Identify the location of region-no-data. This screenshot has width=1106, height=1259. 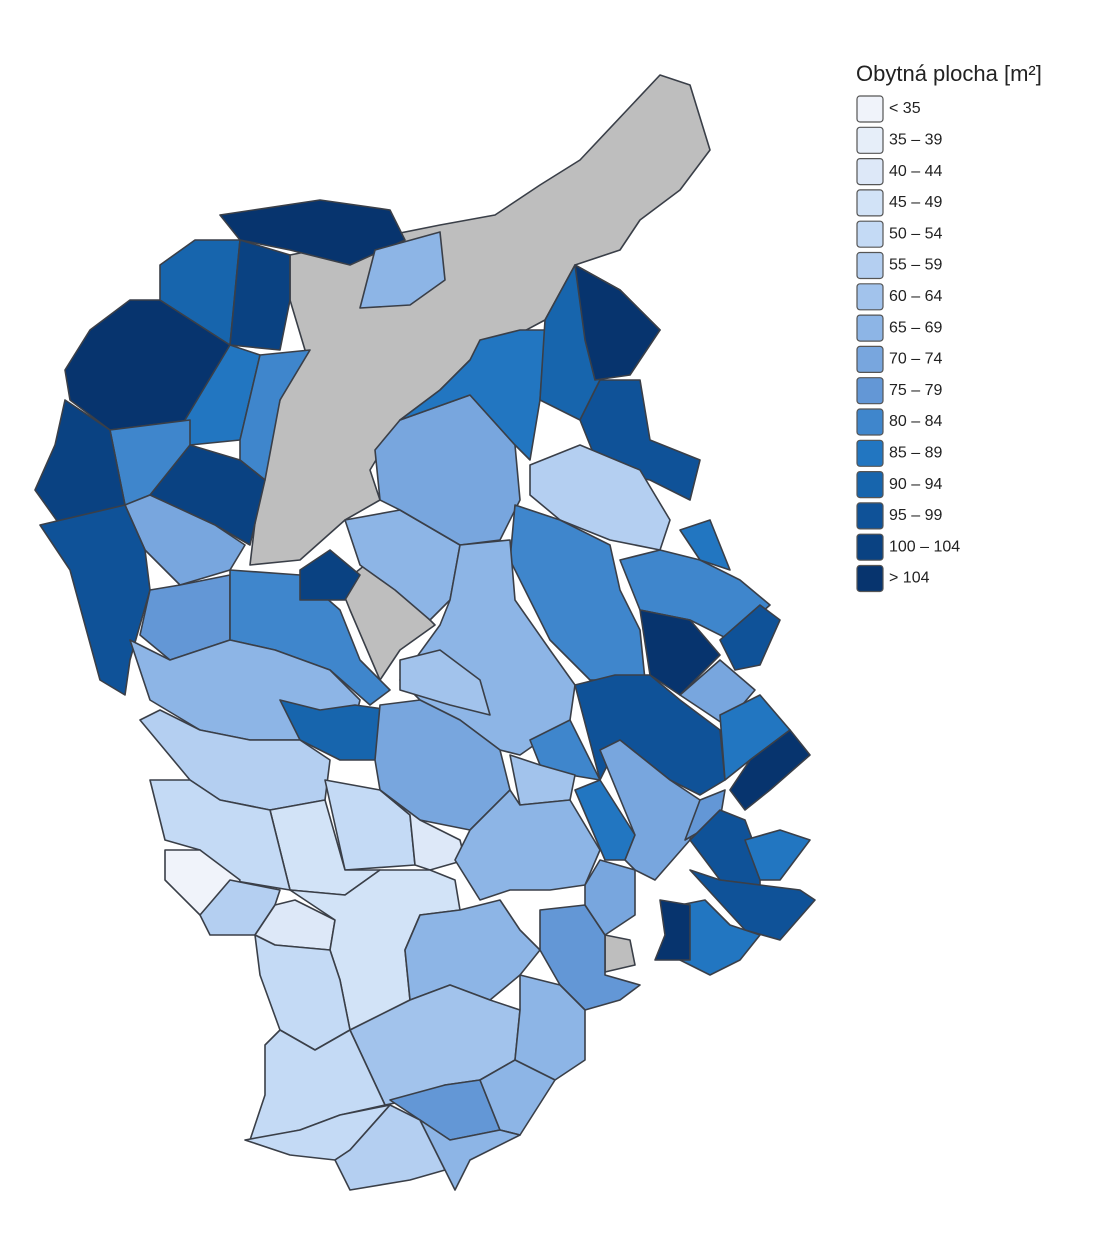
(620, 953).